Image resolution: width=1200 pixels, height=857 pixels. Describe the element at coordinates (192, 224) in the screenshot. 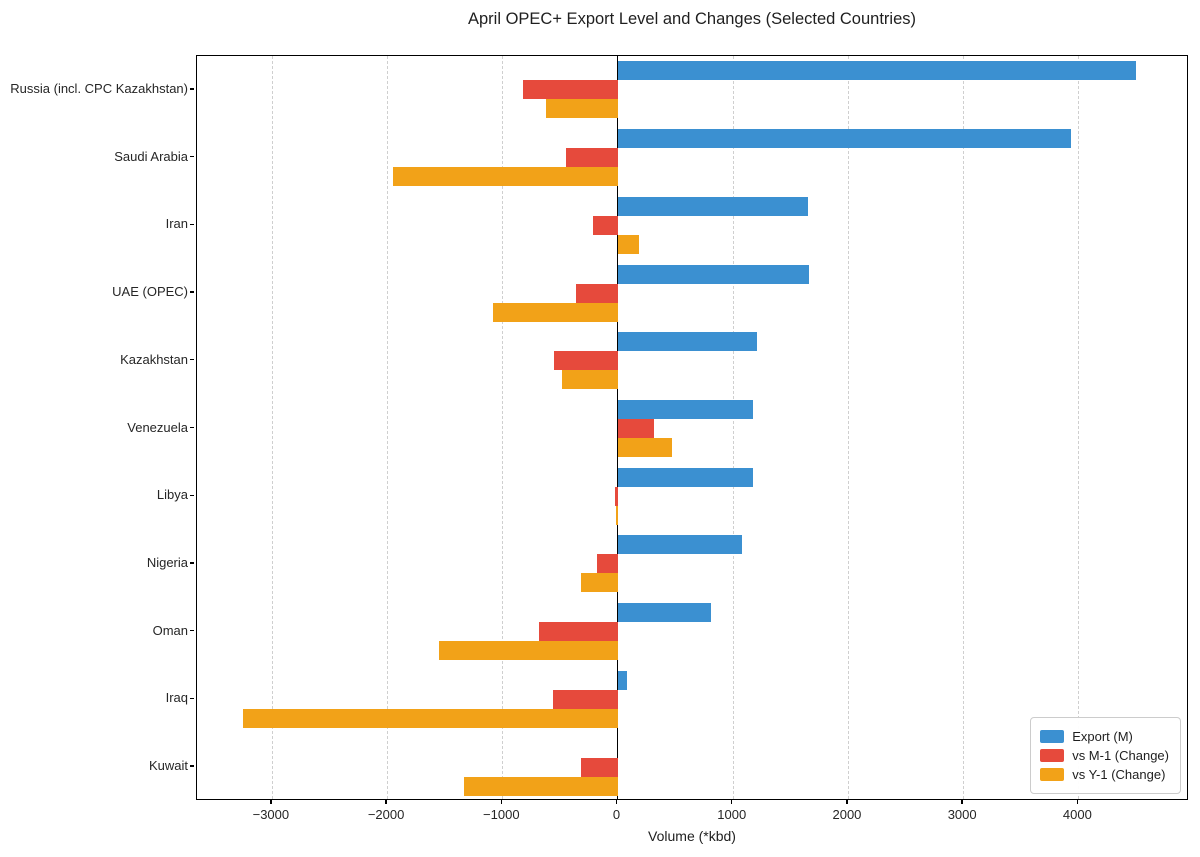

I see `y-tick-iran` at that location.